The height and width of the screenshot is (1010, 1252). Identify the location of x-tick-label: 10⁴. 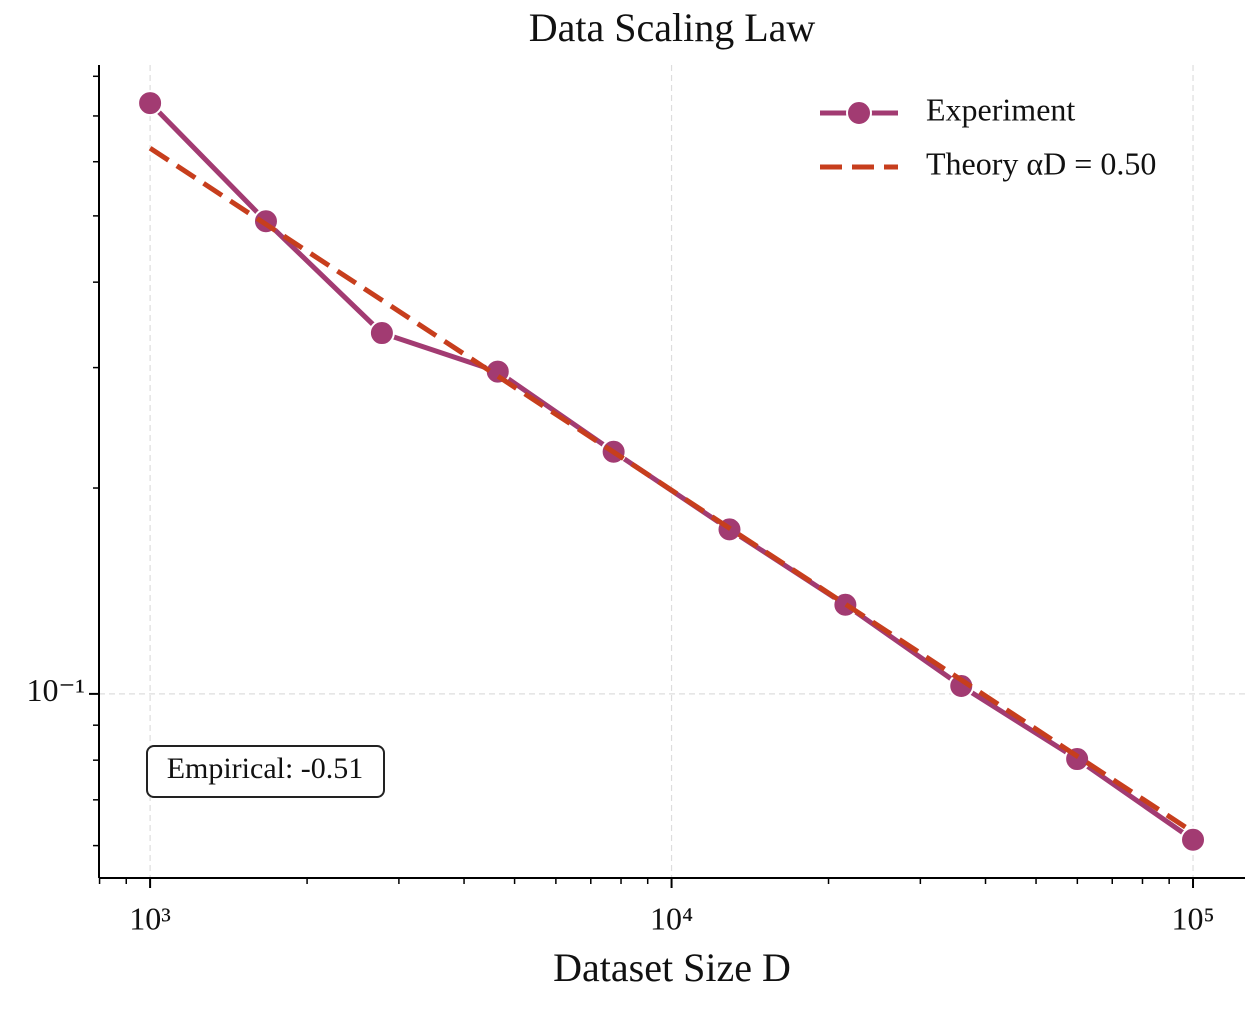
(671, 918).